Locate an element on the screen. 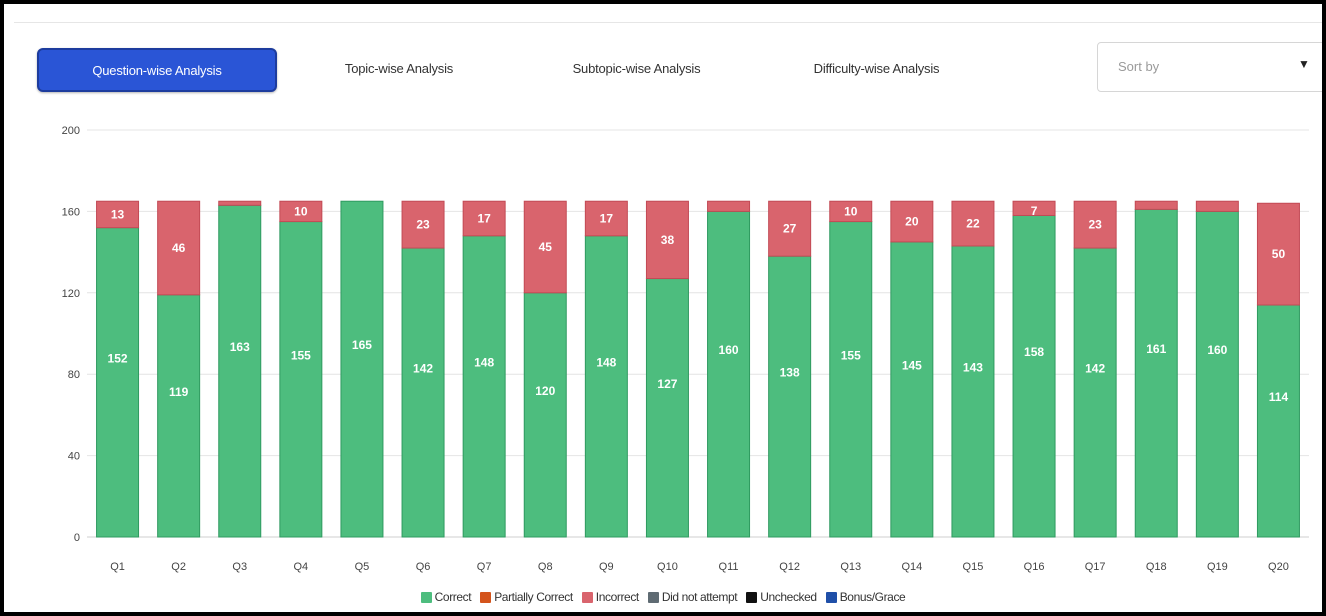 The height and width of the screenshot is (616, 1326). data-label-correct: 114 is located at coordinates (1279, 397).